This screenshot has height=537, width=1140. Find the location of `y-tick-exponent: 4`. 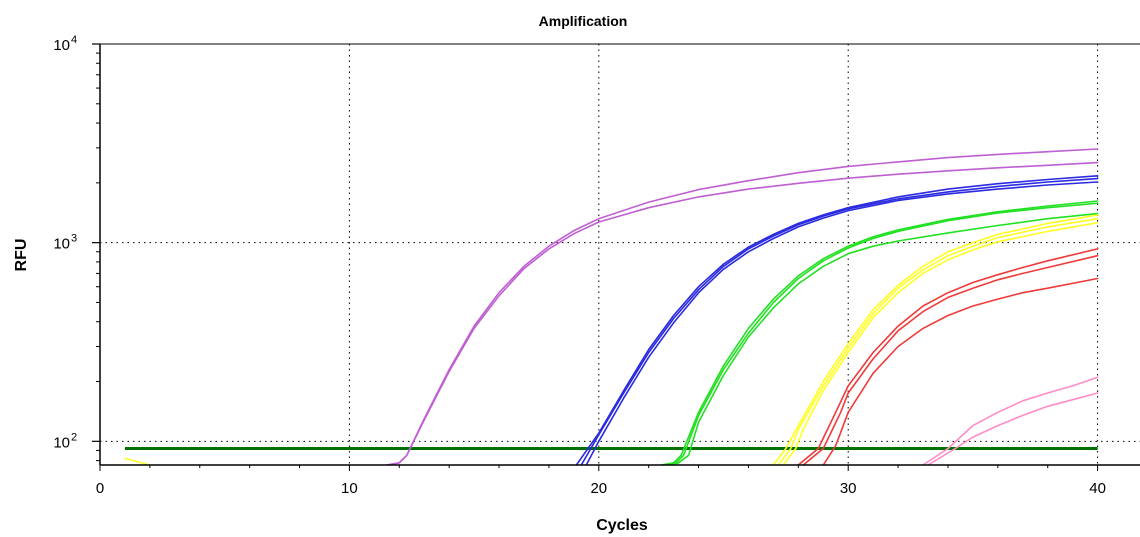

y-tick-exponent: 4 is located at coordinates (74, 40).